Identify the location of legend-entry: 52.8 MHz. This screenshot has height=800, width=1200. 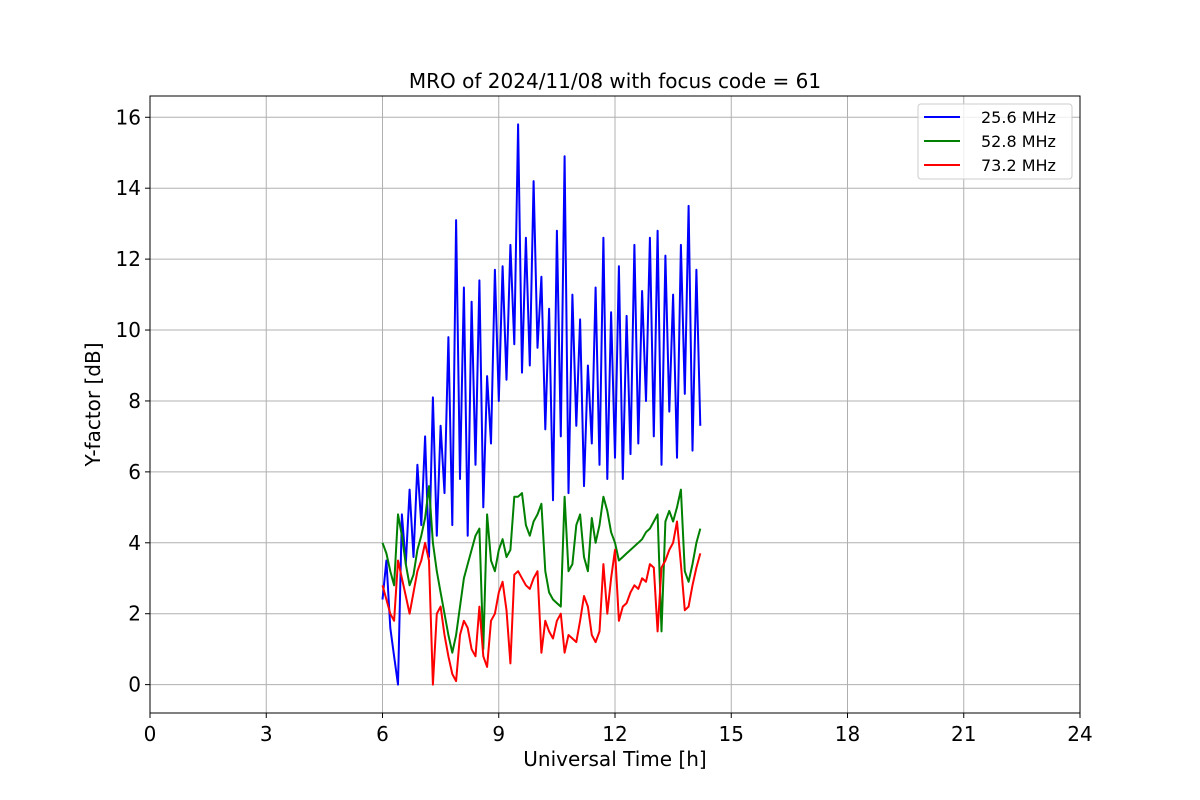
(990, 141).